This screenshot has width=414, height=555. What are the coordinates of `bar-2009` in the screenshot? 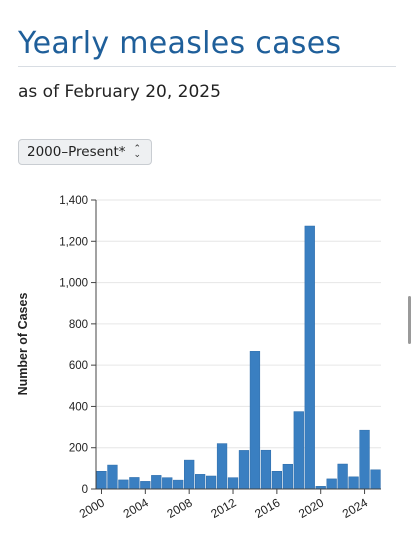 It's located at (200, 482).